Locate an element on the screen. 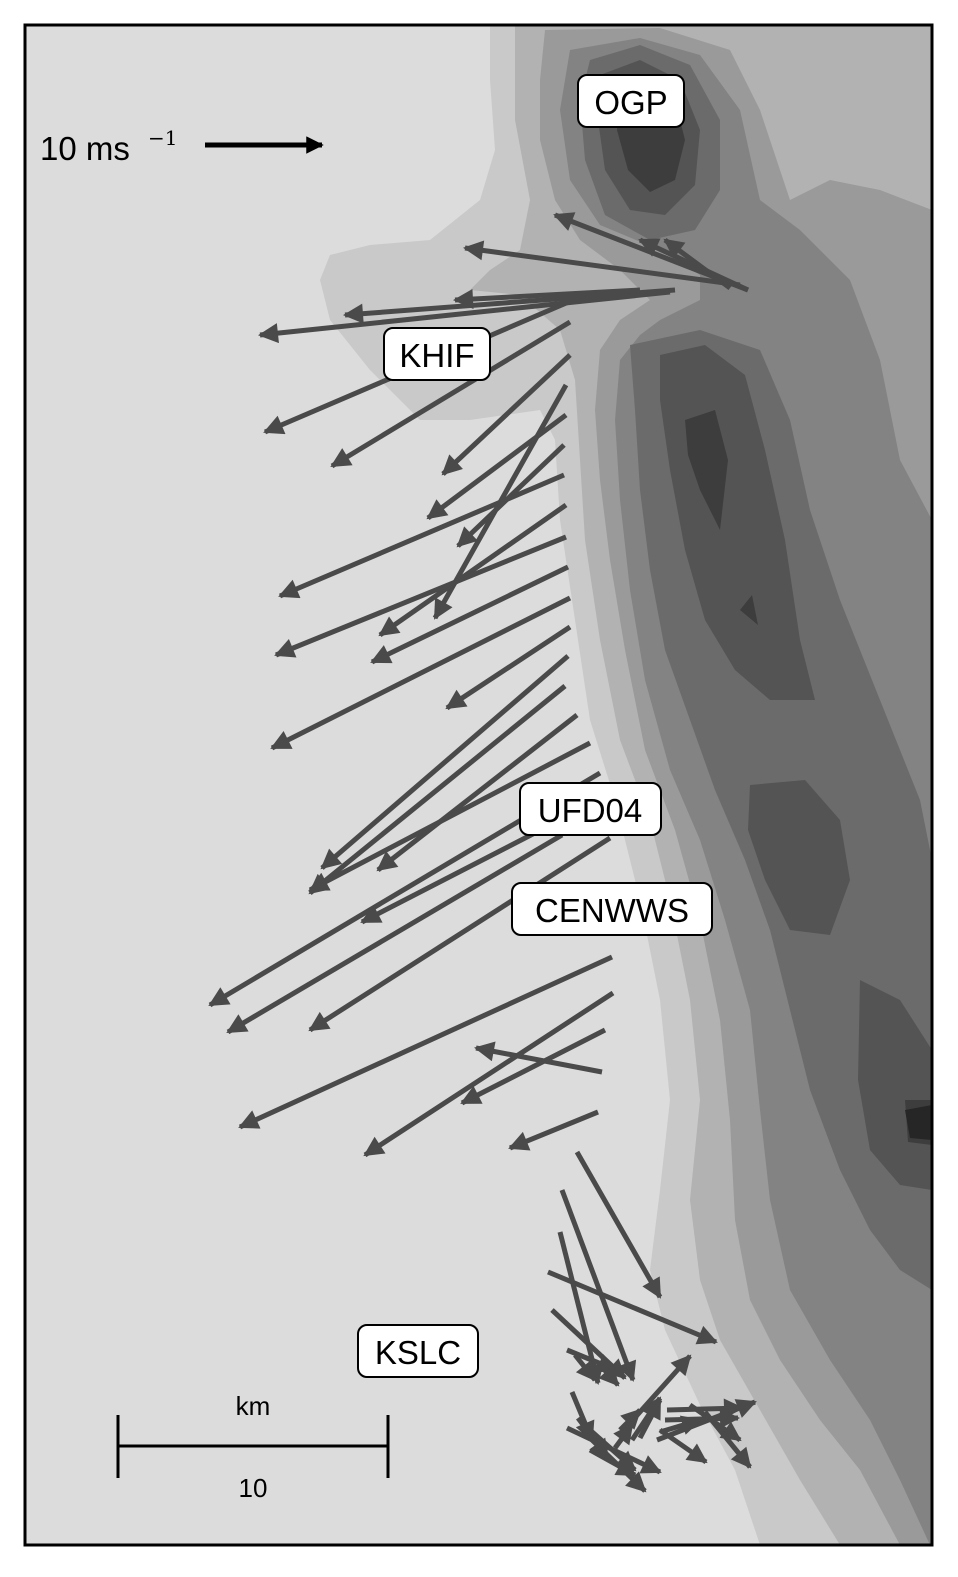 The image size is (958, 1577). station-label-khif: KHIF is located at coordinates (437, 354).